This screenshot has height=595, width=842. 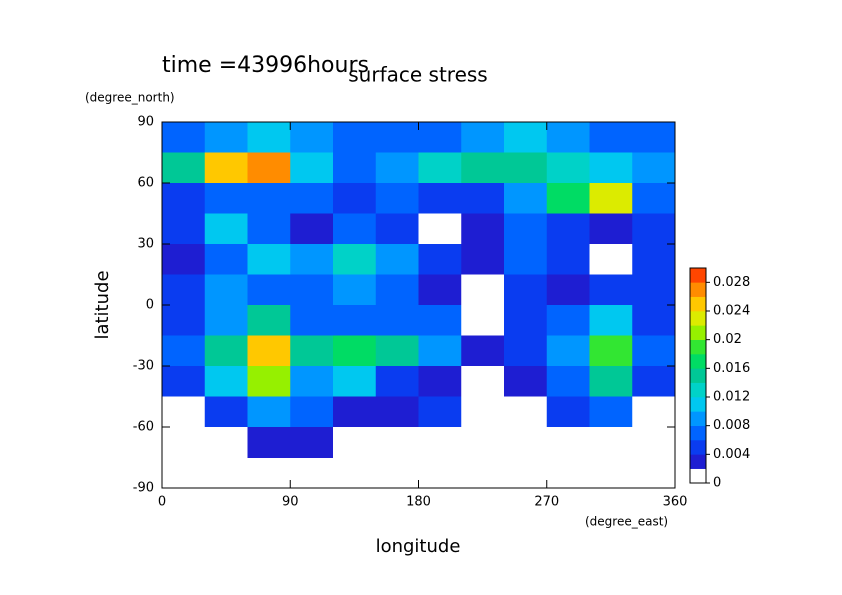 I want to click on colorbar-tick-label: 0.008, so click(x=731, y=425).